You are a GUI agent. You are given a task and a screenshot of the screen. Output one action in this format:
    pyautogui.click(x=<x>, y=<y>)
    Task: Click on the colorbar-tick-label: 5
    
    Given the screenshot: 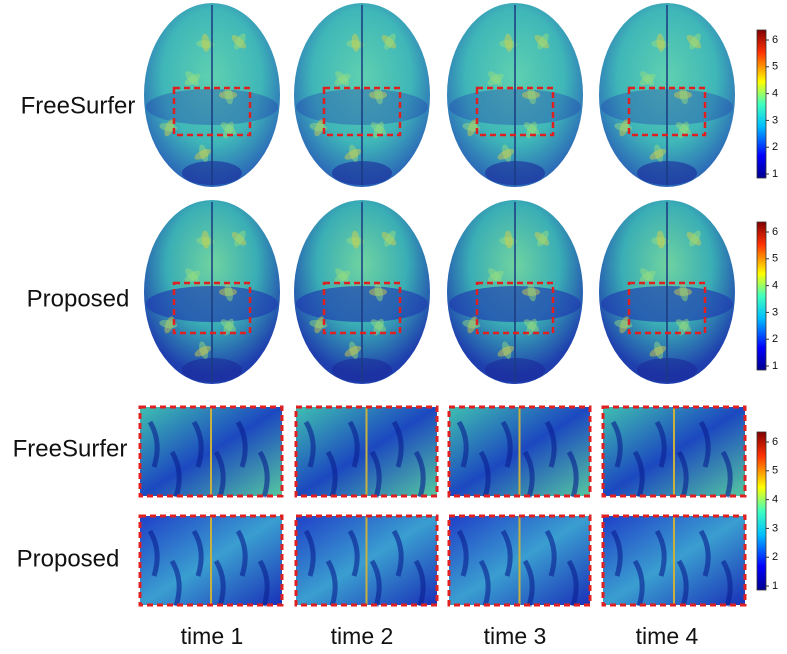 What is the action you would take?
    pyautogui.click(x=775, y=259)
    